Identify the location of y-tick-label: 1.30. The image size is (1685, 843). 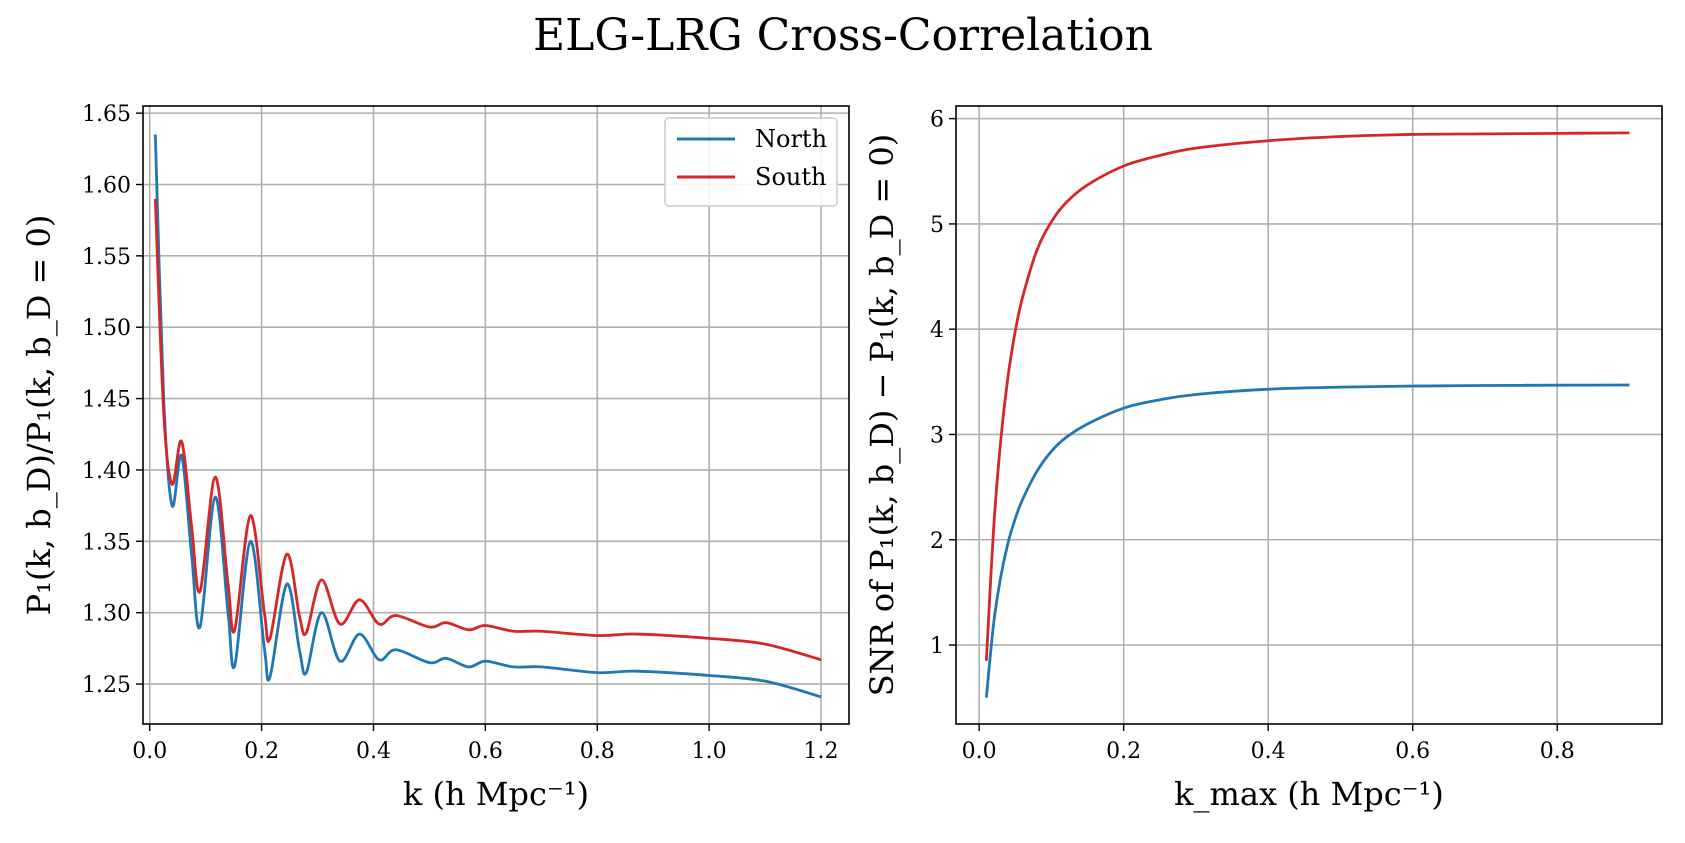
(106, 614).